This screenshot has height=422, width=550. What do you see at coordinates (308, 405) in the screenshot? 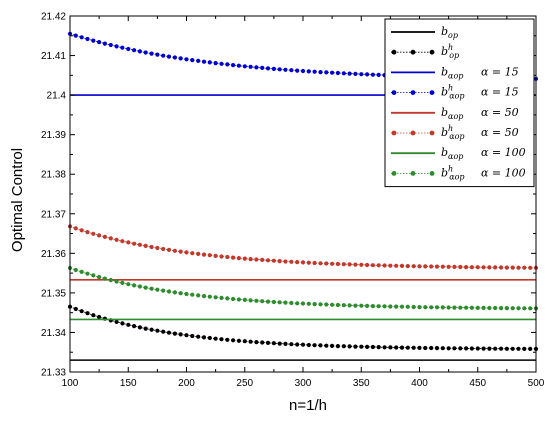
I see `x-axis-title: n=1/h` at bounding box center [308, 405].